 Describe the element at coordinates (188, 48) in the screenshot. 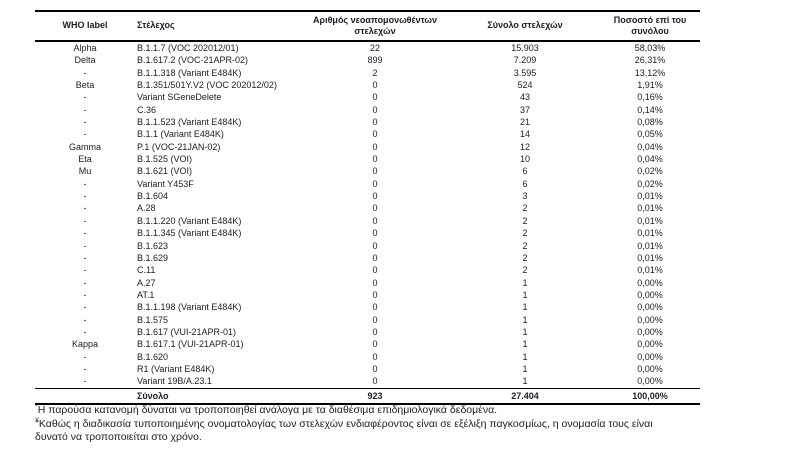

I see `cell-strain: B.1.1.7 (VOC 202012/01)` at that location.